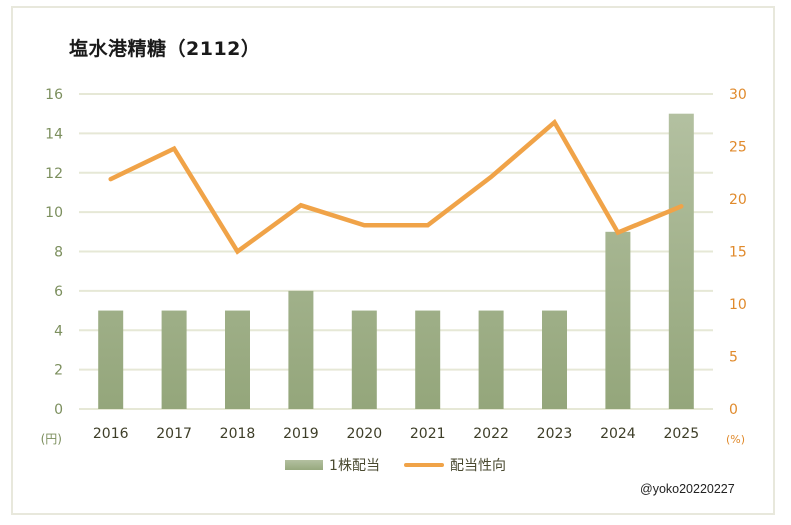  What do you see at coordinates (54, 213) in the screenshot?
I see `left-axis-tick: 10` at bounding box center [54, 213].